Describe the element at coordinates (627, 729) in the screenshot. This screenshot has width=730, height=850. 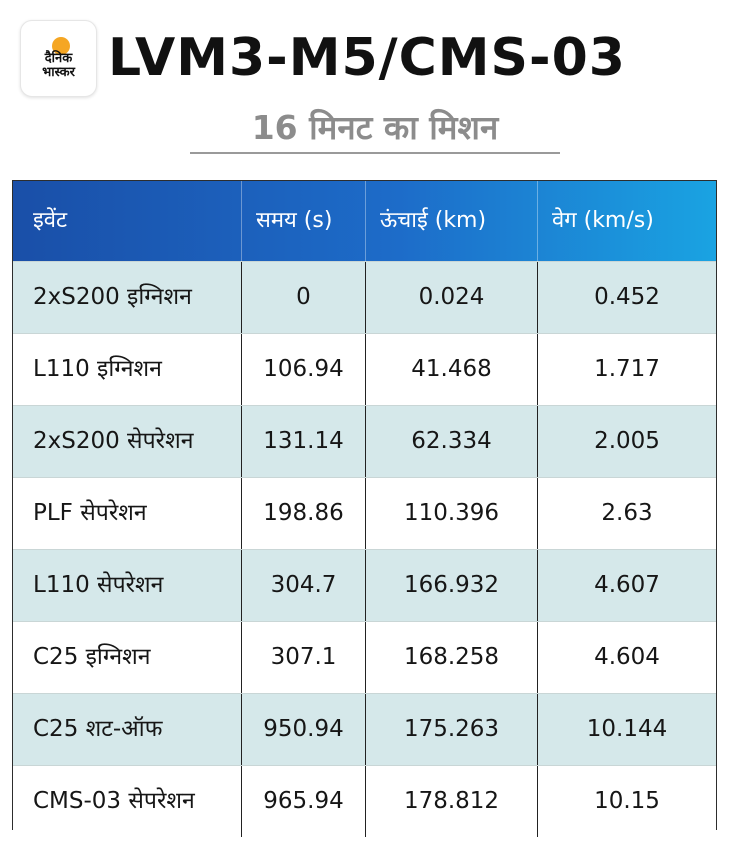
I see `cell-velocity: 10.144` at that location.